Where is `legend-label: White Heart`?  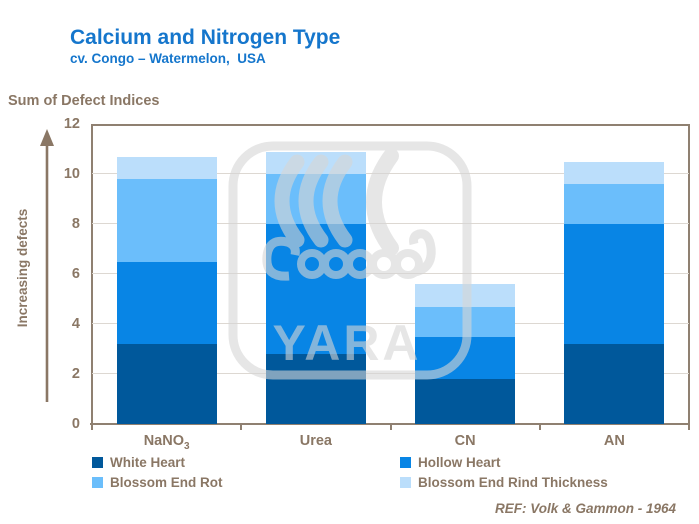
legend-label: White Heart is located at coordinates (148, 462).